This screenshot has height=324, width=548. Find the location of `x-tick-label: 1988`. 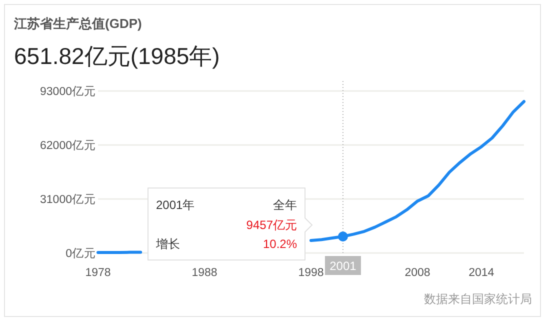

x-tick-label: 1988 is located at coordinates (205, 273).